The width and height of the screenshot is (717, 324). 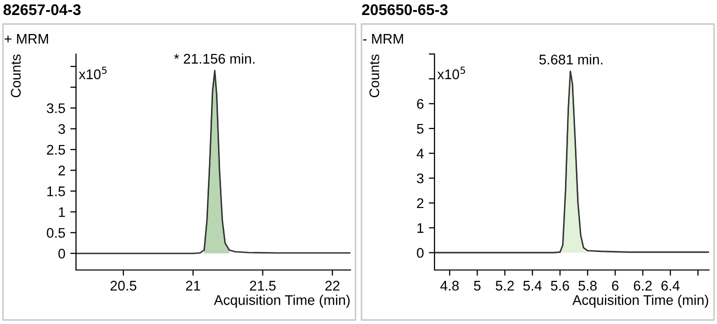 I want to click on x-tick-label: 22, so click(x=332, y=285).